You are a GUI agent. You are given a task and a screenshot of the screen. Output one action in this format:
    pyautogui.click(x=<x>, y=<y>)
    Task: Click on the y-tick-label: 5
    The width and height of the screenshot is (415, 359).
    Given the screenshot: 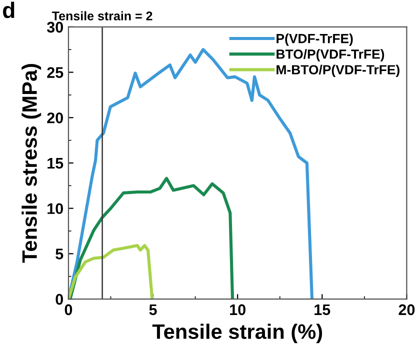 What is the action you would take?
    pyautogui.click(x=60, y=254)
    